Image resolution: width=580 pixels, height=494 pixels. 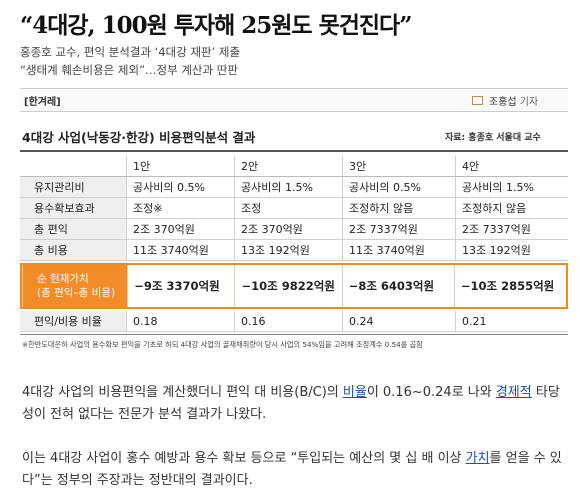 I want to click on header-cell: 4안, so click(x=511, y=166).